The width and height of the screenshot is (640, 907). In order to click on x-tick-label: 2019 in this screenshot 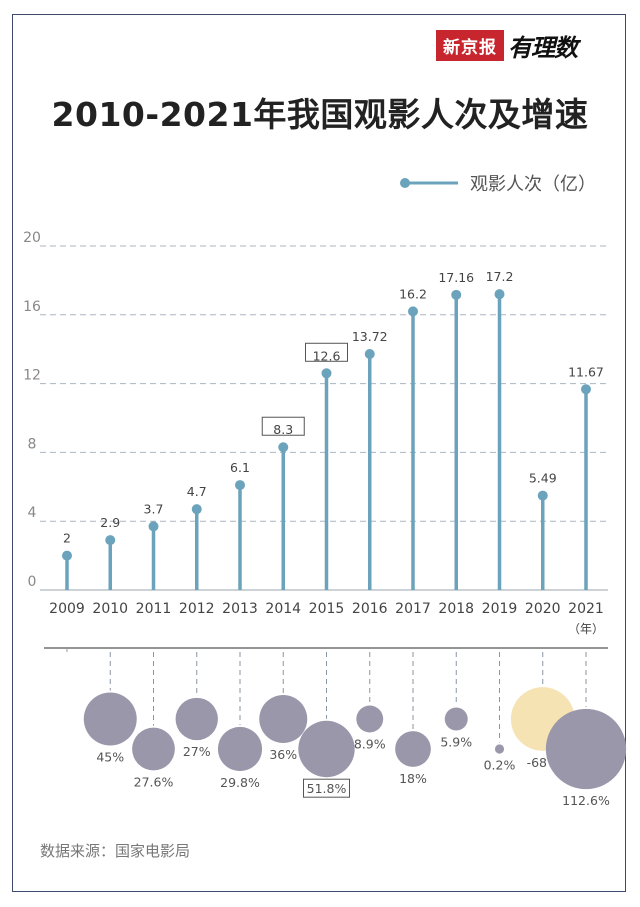, I will do `click(500, 609)`.